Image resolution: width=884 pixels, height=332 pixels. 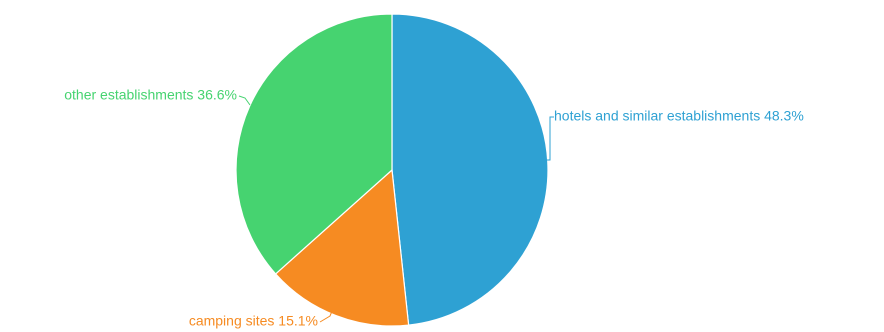 I want to click on pie-slice-camping-sites, so click(x=342, y=247).